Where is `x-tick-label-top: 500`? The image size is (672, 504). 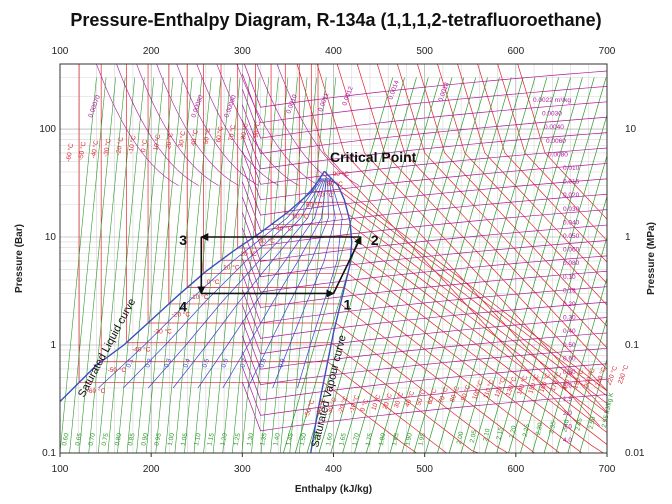 x-tick-label-top: 500 is located at coordinates (424, 51).